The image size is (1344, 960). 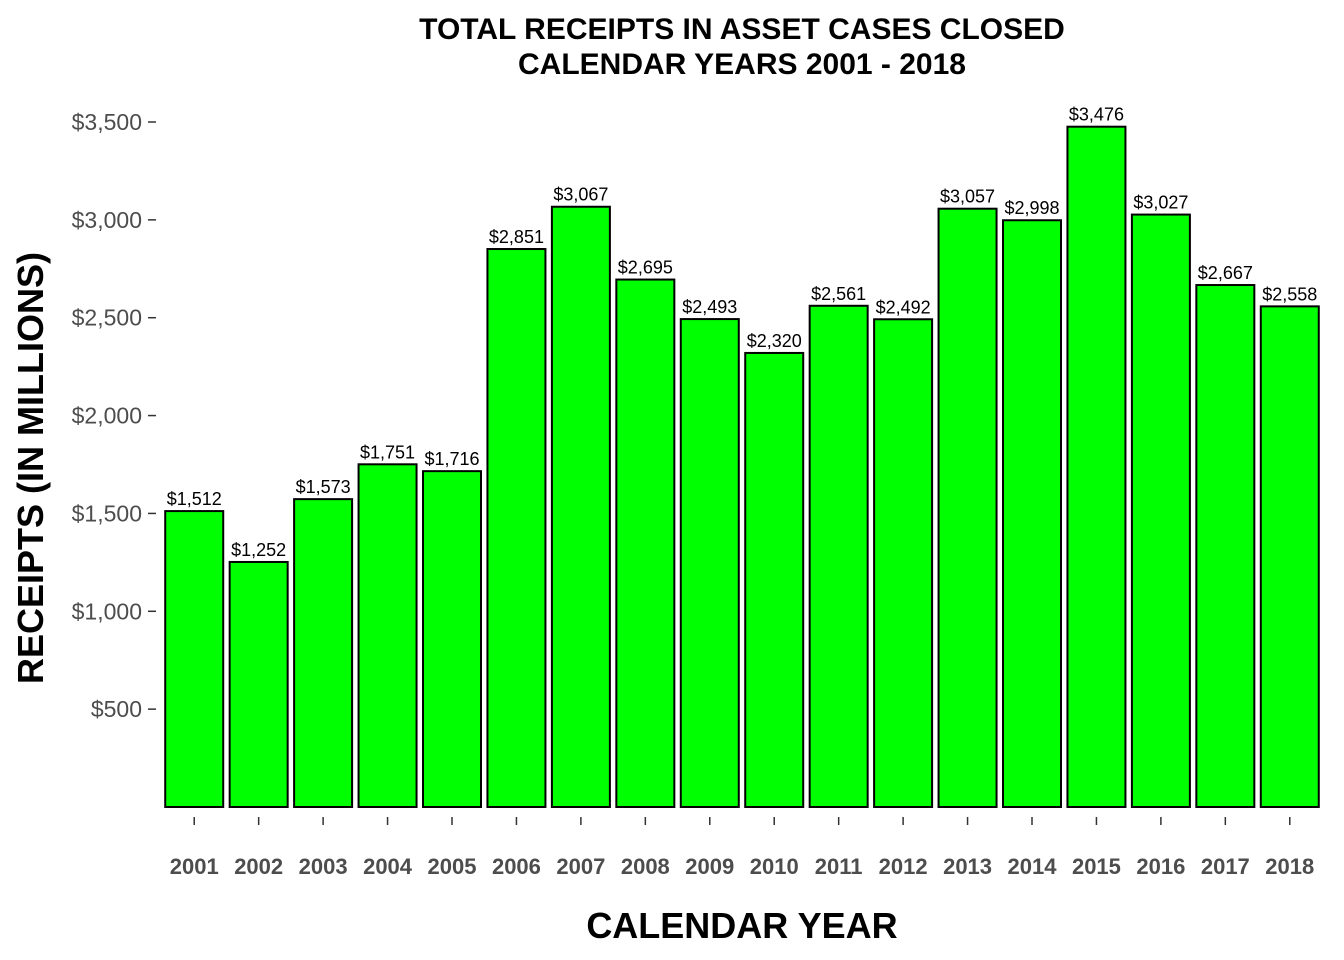 What do you see at coordinates (967, 508) in the screenshot?
I see `bar-2013` at bounding box center [967, 508].